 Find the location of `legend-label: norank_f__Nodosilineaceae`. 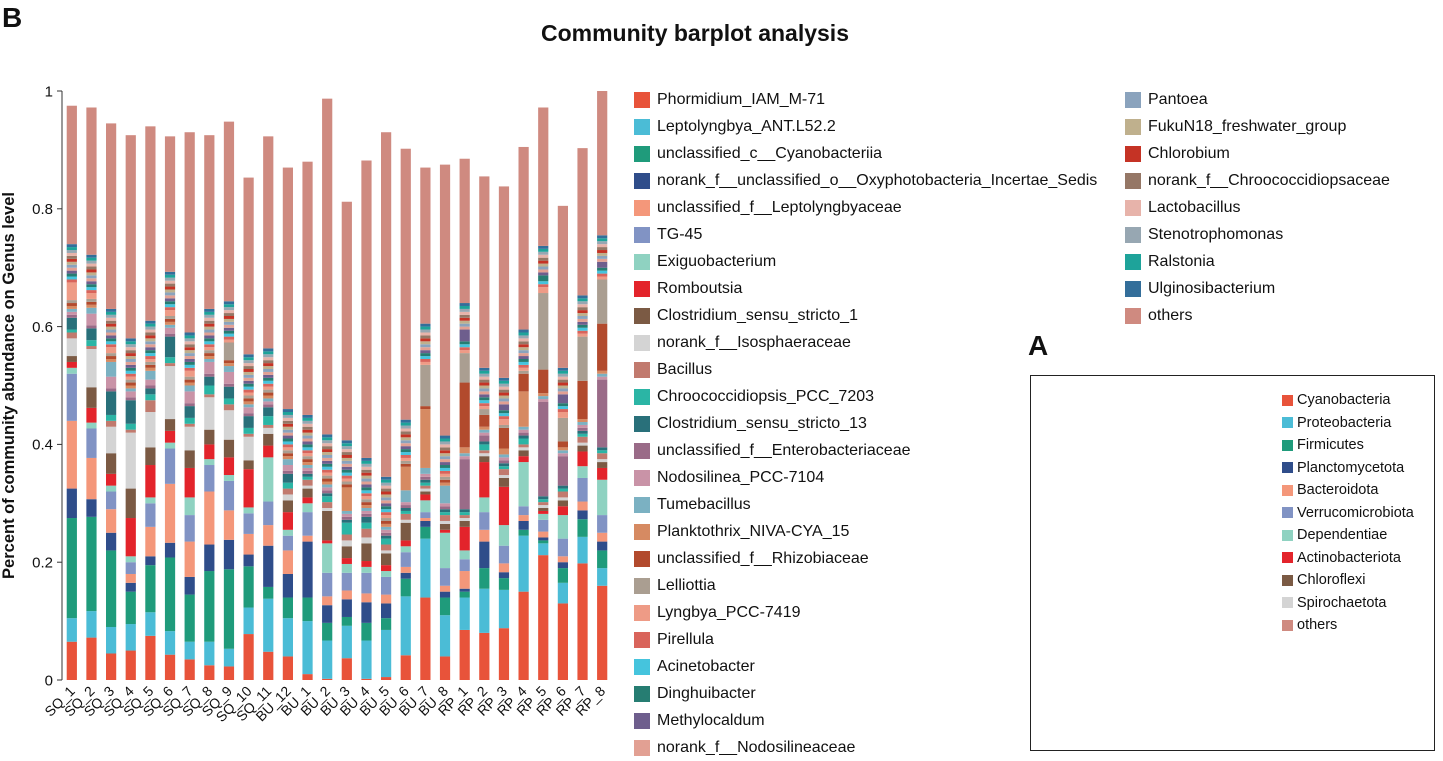

legend-label: norank_f__Nodosilineaceae is located at coordinates (756, 747).